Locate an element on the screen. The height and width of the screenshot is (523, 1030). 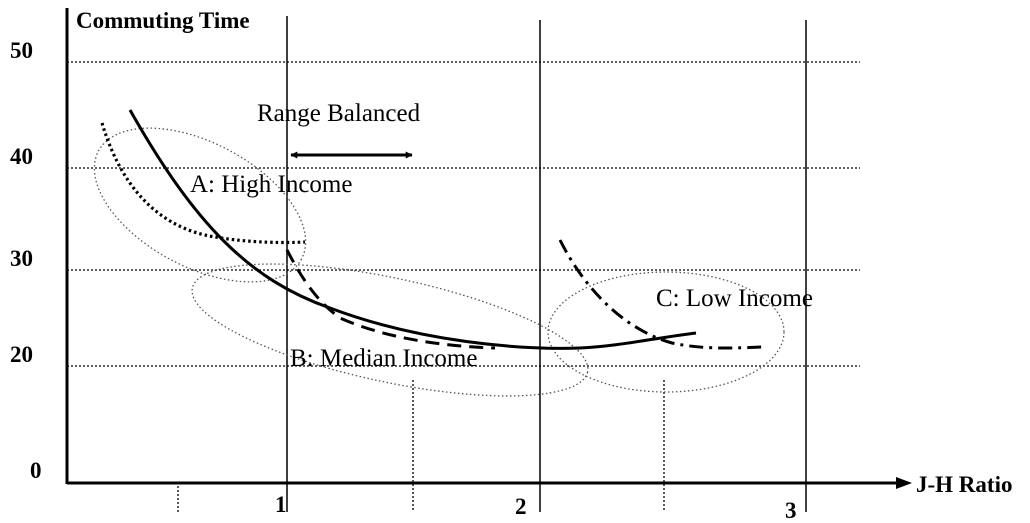
group-label-low-income: C: Low Income is located at coordinates (734, 298).